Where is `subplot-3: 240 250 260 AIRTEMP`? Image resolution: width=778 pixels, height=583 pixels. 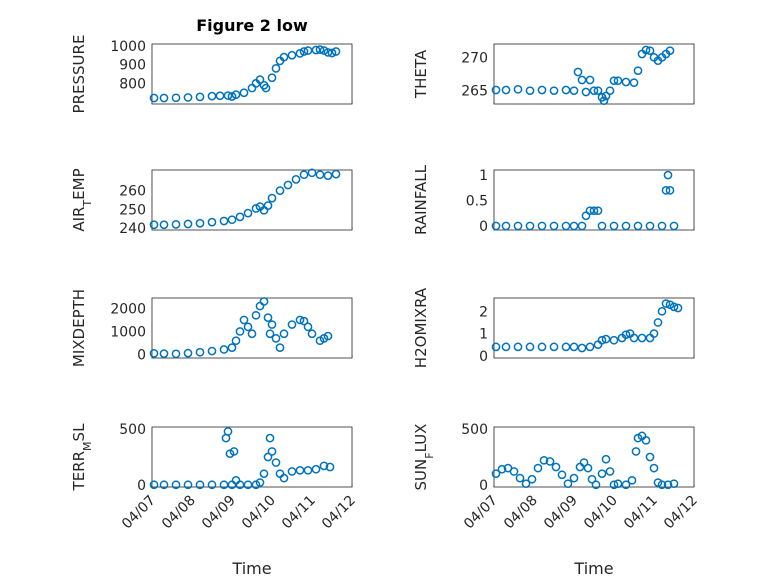
subplot-3: 240 250 260 AIRTEMP is located at coordinates (211, 202).